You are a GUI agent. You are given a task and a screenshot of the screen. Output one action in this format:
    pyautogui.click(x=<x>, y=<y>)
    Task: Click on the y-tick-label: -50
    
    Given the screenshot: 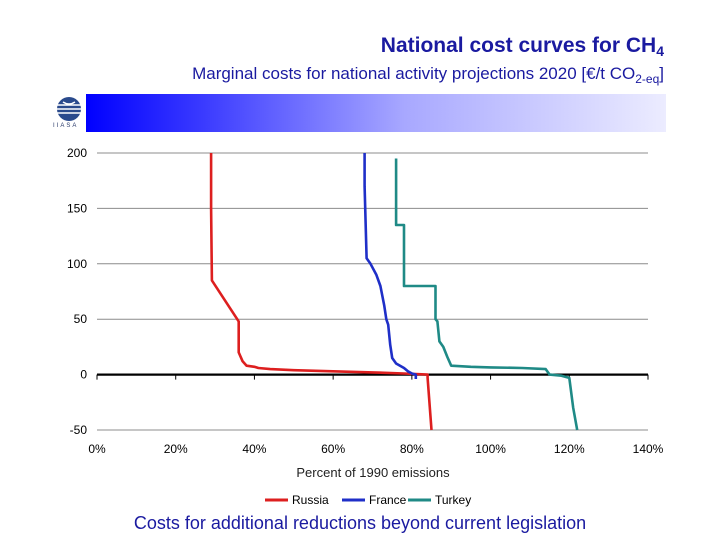 What is the action you would take?
    pyautogui.click(x=79, y=430)
    